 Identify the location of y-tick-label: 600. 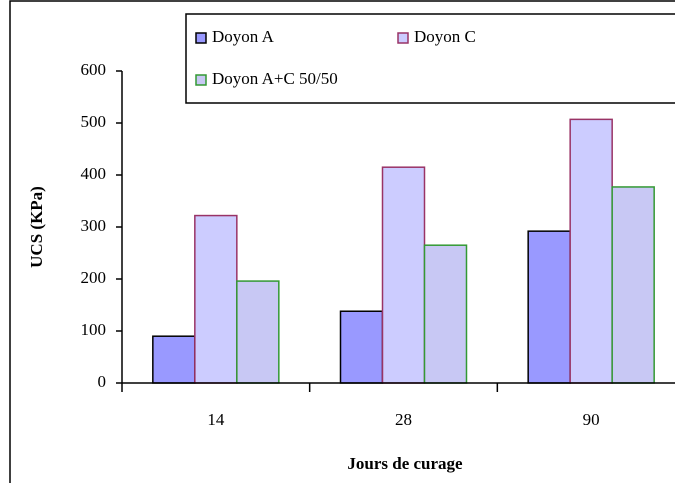
(94, 69).